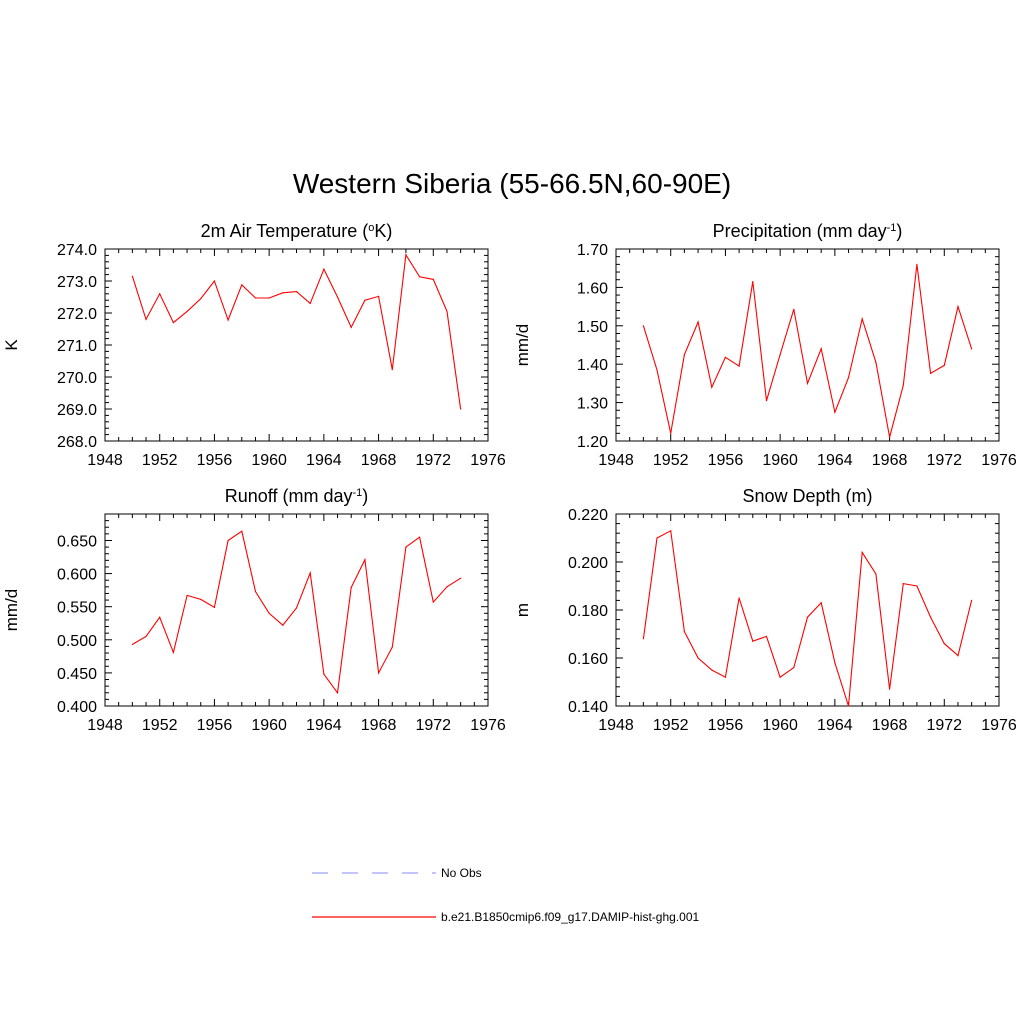 This screenshot has width=1024, height=1024. I want to click on legend, so click(374, 895).